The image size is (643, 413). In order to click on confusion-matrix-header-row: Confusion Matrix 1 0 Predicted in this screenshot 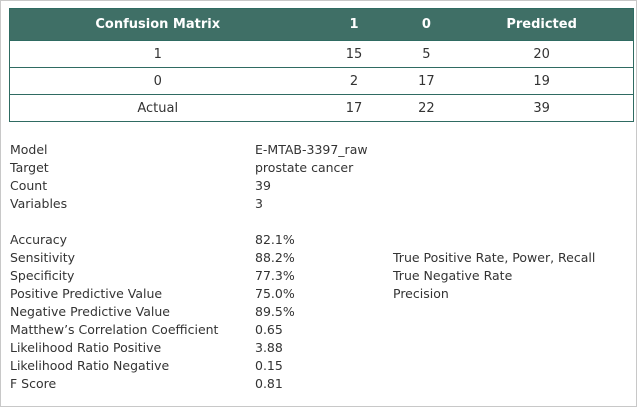, I will do `click(321, 24)`.